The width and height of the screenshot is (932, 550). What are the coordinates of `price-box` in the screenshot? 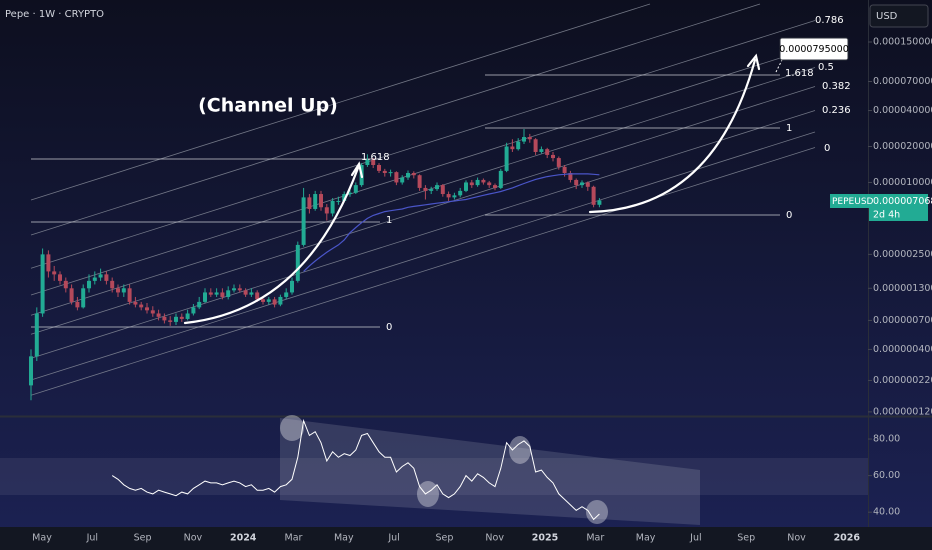 It's located at (879, 201).